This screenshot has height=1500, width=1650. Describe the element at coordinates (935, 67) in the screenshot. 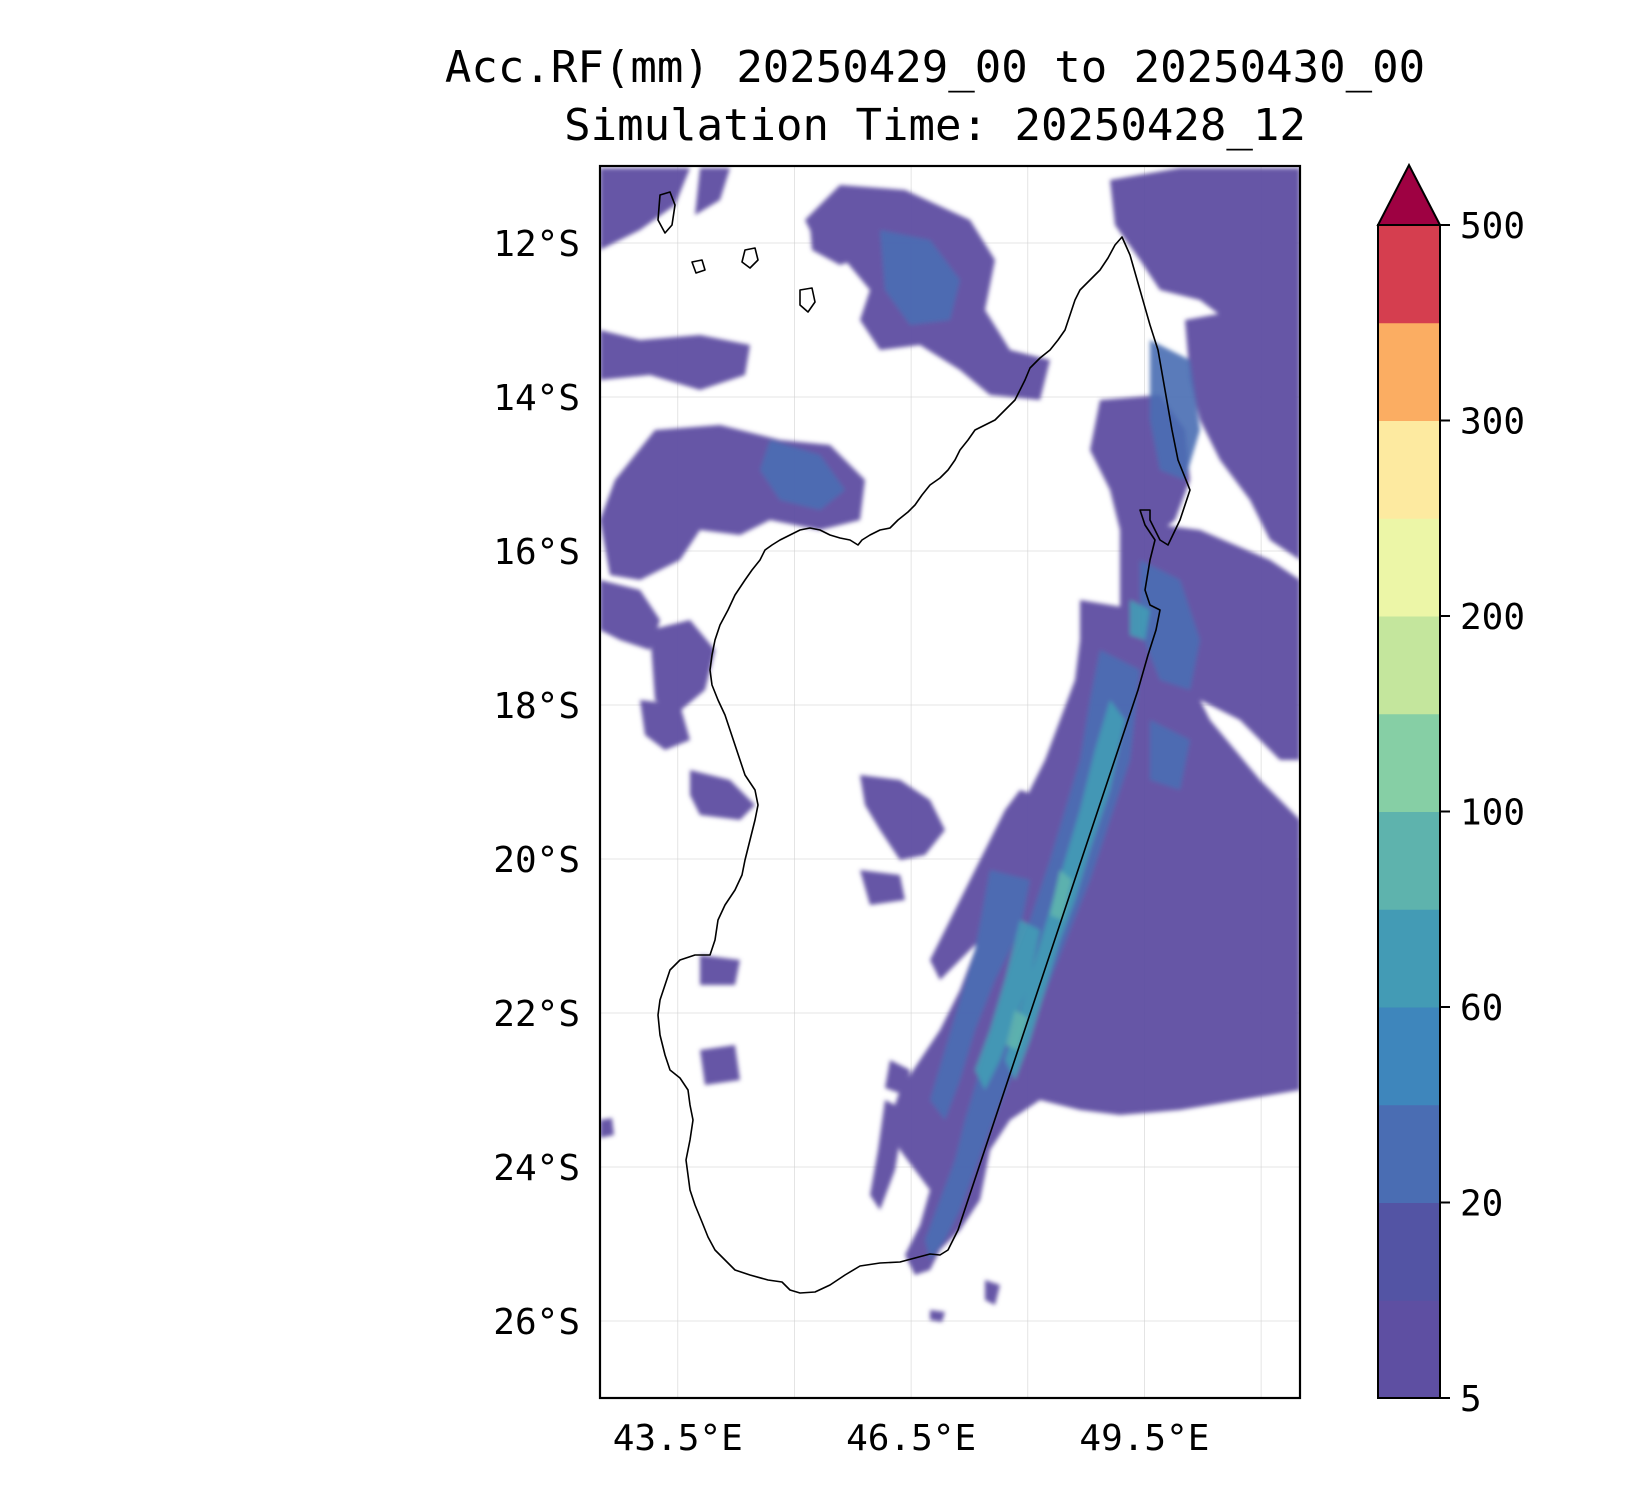

I see `title-line-1: Acc.RF(mm) 20250429_00 to 20250430_00` at that location.